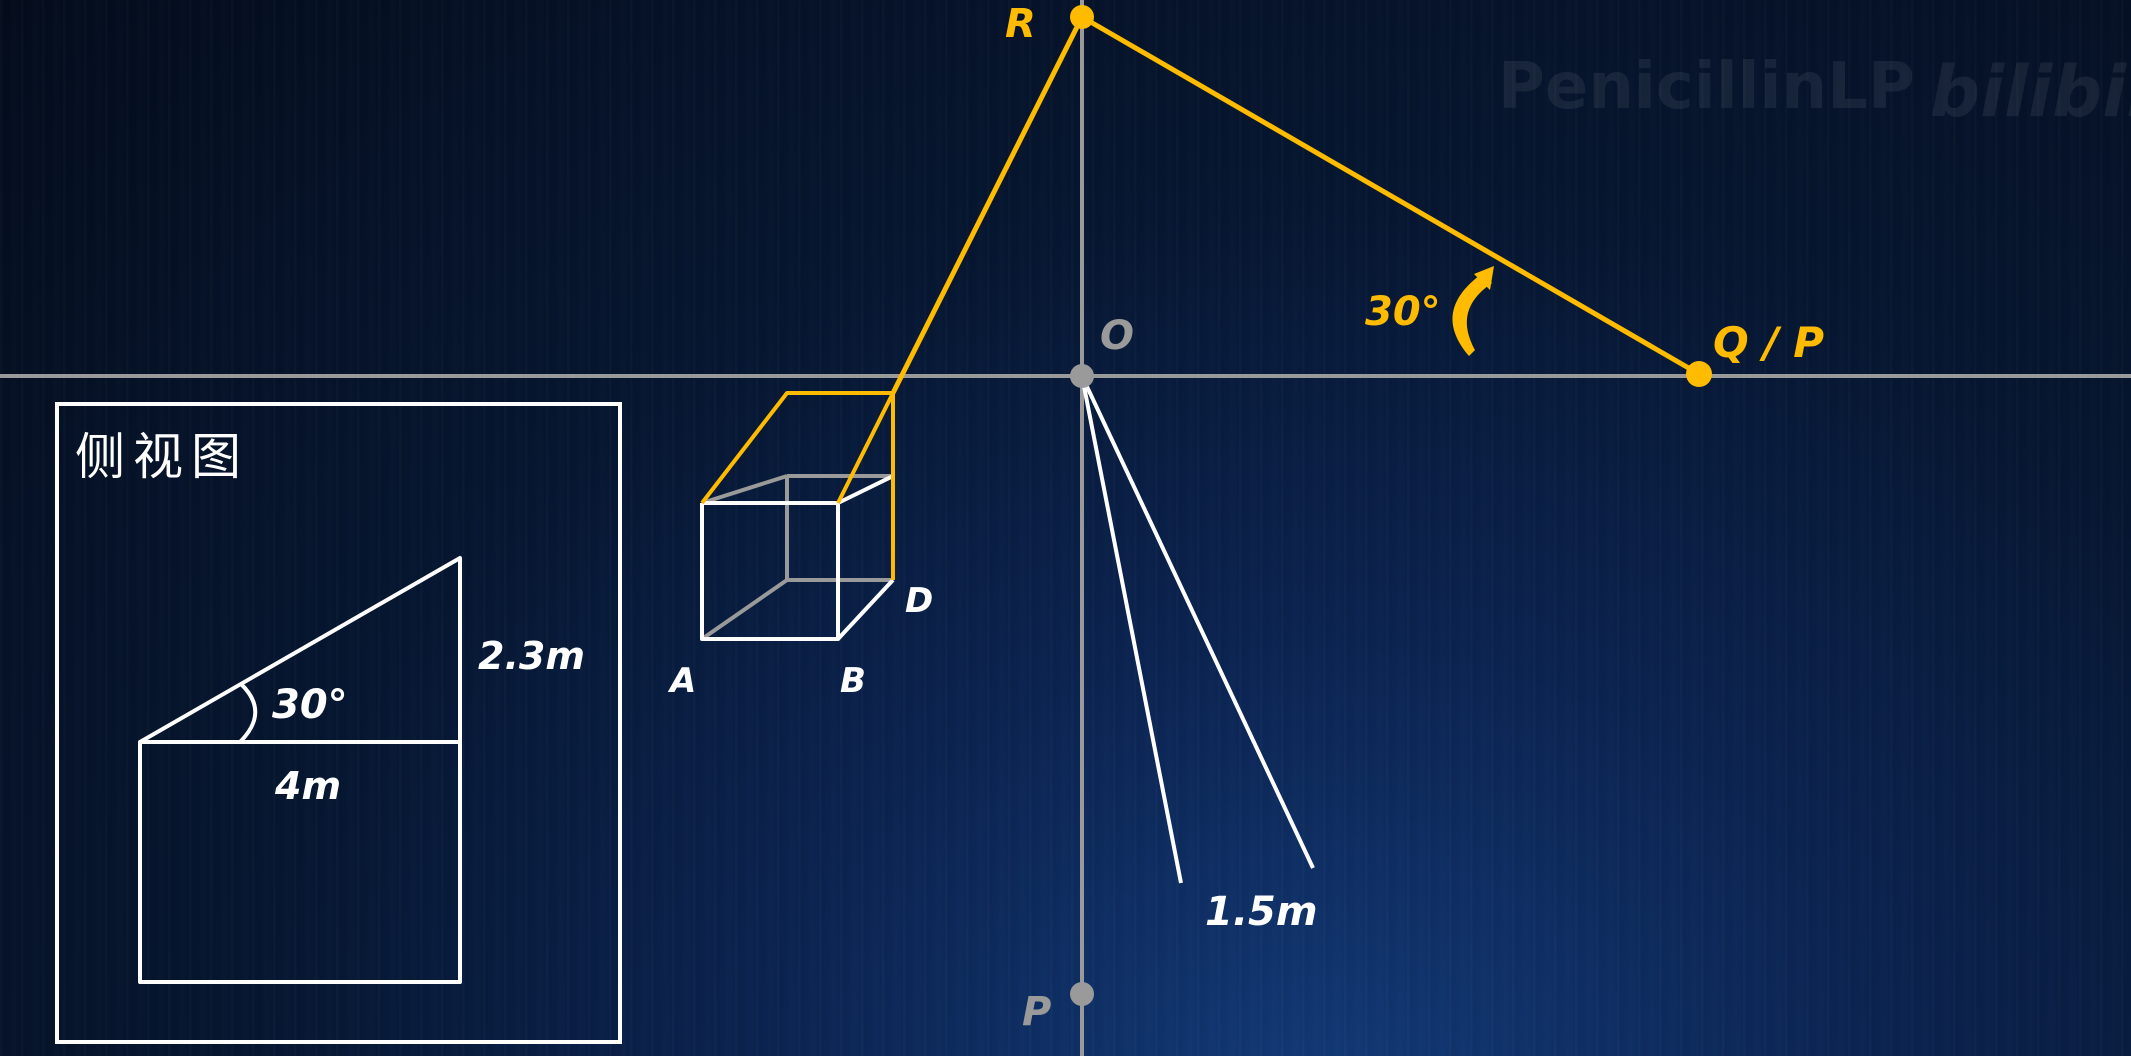 Image resolution: width=2131 pixels, height=1056 pixels. Describe the element at coordinates (1082, 376) in the screenshot. I see `point-O` at that location.